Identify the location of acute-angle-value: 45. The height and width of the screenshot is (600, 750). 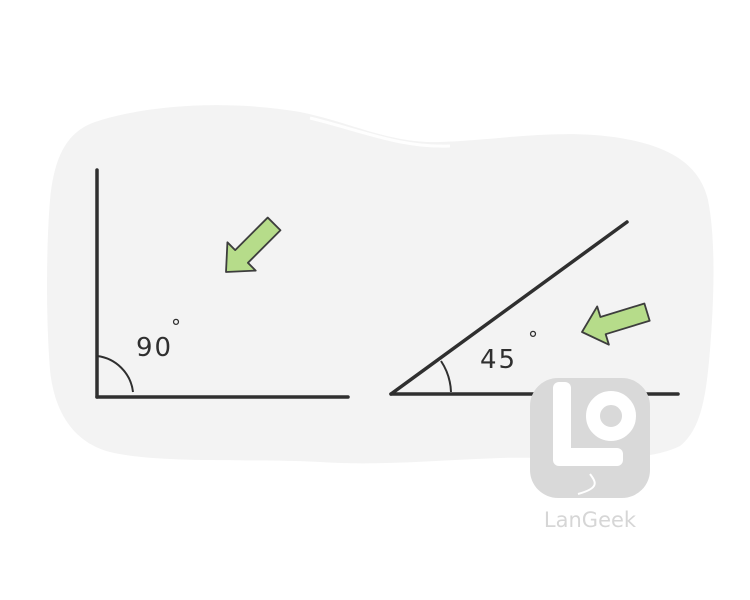
(498, 360).